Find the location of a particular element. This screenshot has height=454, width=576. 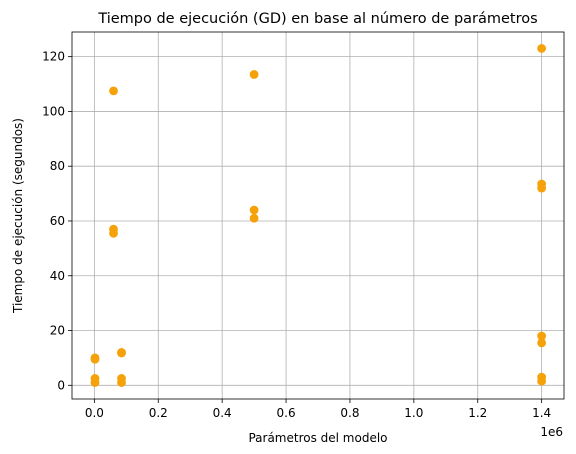

y-axis-ticks: 0 20 40 60 80 100 120 is located at coordinates (57, 221).